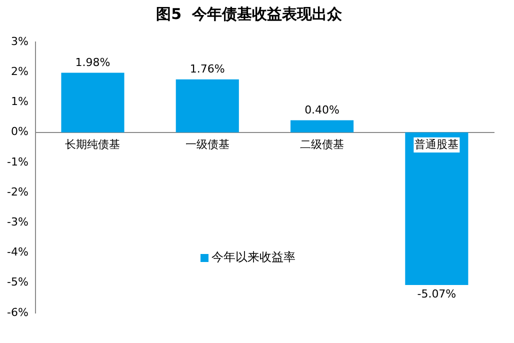 The image size is (514, 343). What do you see at coordinates (249, 13) in the screenshot?
I see `chart-title: 图5 今年债基收益表现出众` at bounding box center [249, 13].